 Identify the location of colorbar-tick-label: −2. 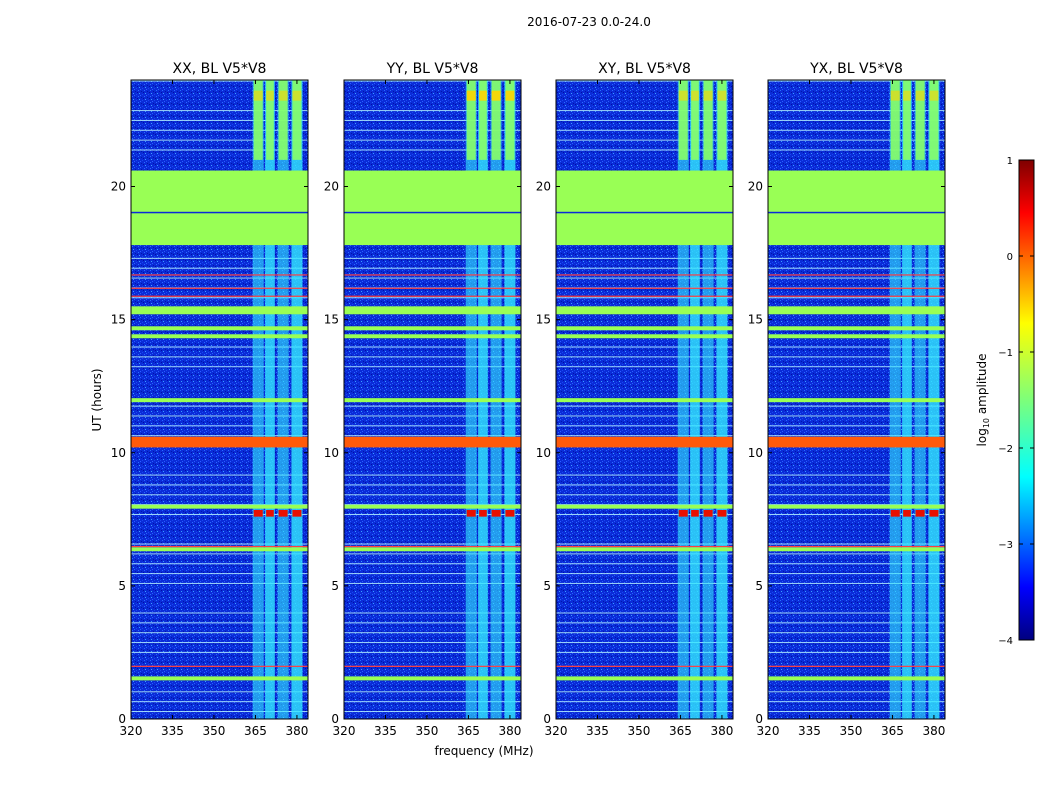
(1005, 449).